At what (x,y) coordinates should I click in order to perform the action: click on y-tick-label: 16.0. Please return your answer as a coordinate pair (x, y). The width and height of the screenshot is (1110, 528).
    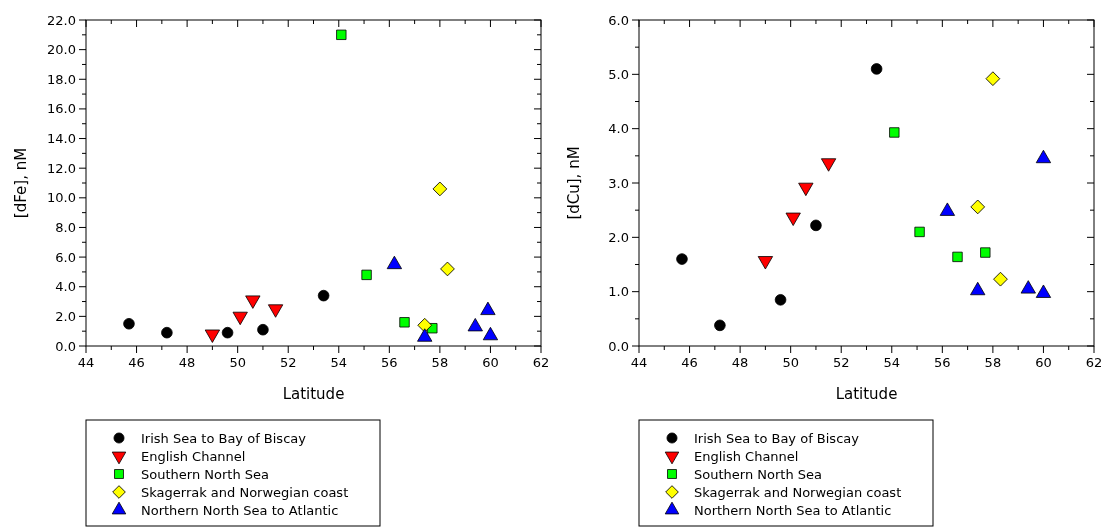
    Looking at the image, I should click on (61, 109).